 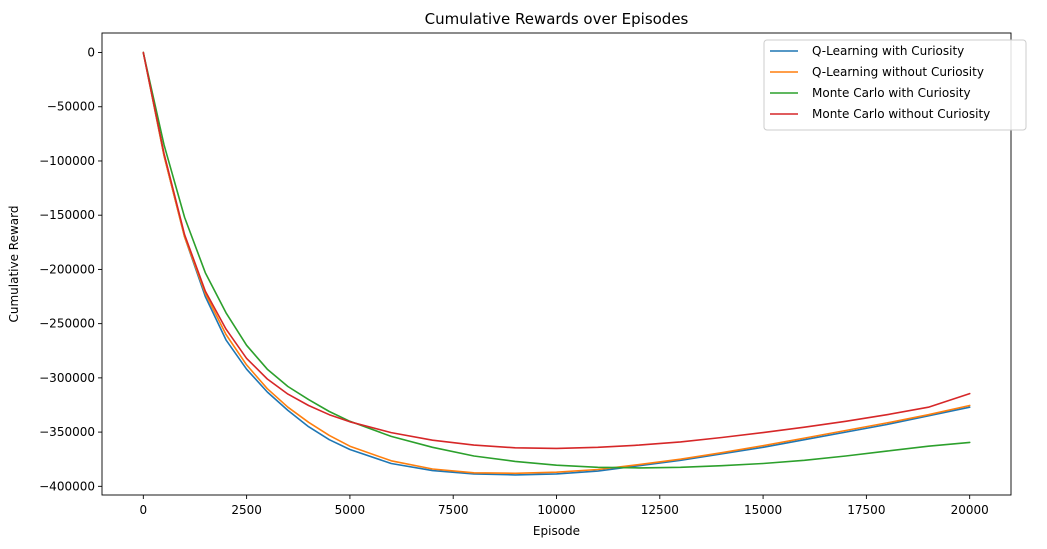 I want to click on y-tick-label: −100000, so click(x=67, y=161).